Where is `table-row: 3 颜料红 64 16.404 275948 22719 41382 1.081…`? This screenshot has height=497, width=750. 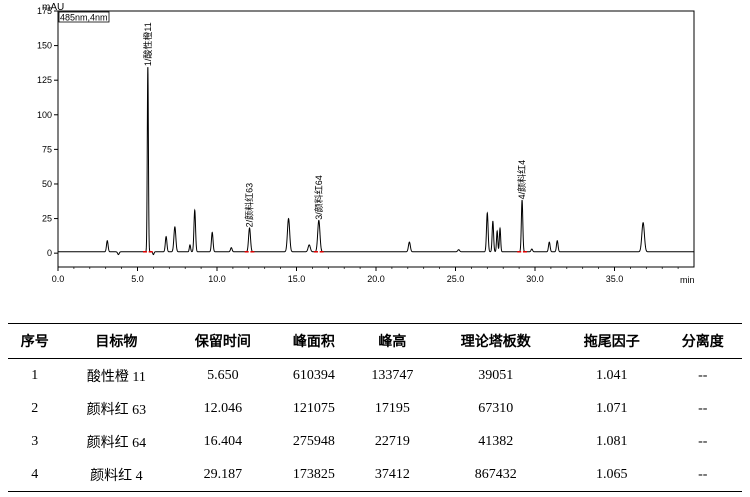 table-row: 3 颜料红 64 16.404 275948 22719 41382 1.081… is located at coordinates (375, 441).